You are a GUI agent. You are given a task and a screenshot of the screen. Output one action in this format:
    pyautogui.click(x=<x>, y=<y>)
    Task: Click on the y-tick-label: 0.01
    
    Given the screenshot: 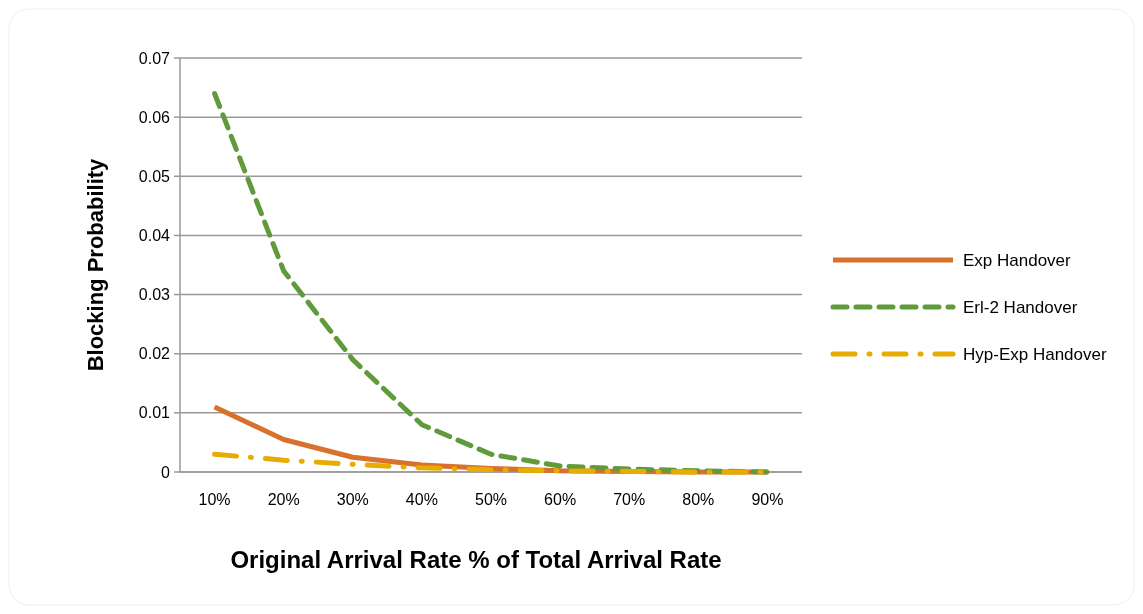 What is the action you would take?
    pyautogui.click(x=154, y=413)
    